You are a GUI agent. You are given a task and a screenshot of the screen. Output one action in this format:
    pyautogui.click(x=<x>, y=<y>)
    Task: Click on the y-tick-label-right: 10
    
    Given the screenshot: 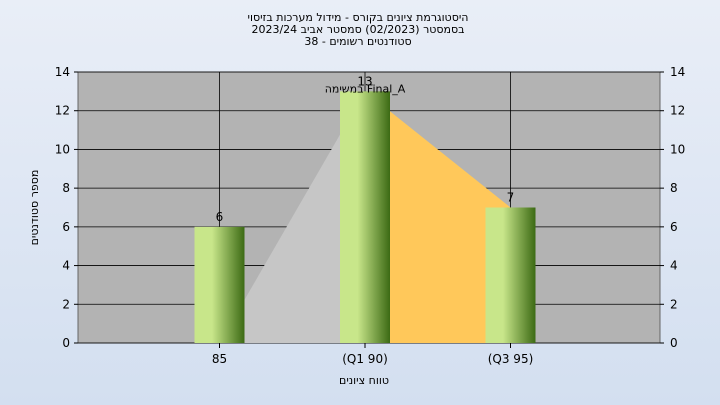 What is the action you would take?
    pyautogui.click(x=677, y=149)
    